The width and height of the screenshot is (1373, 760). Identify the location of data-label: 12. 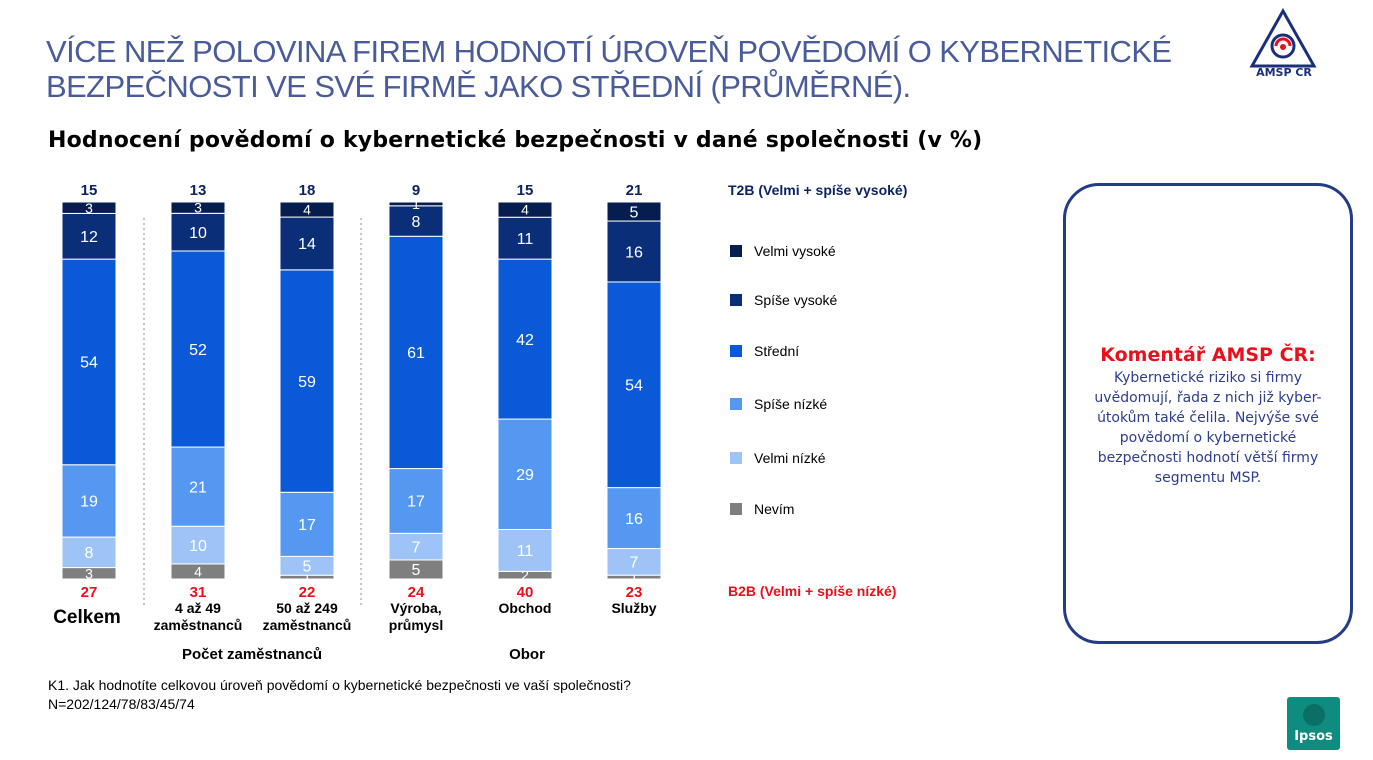
(89, 237).